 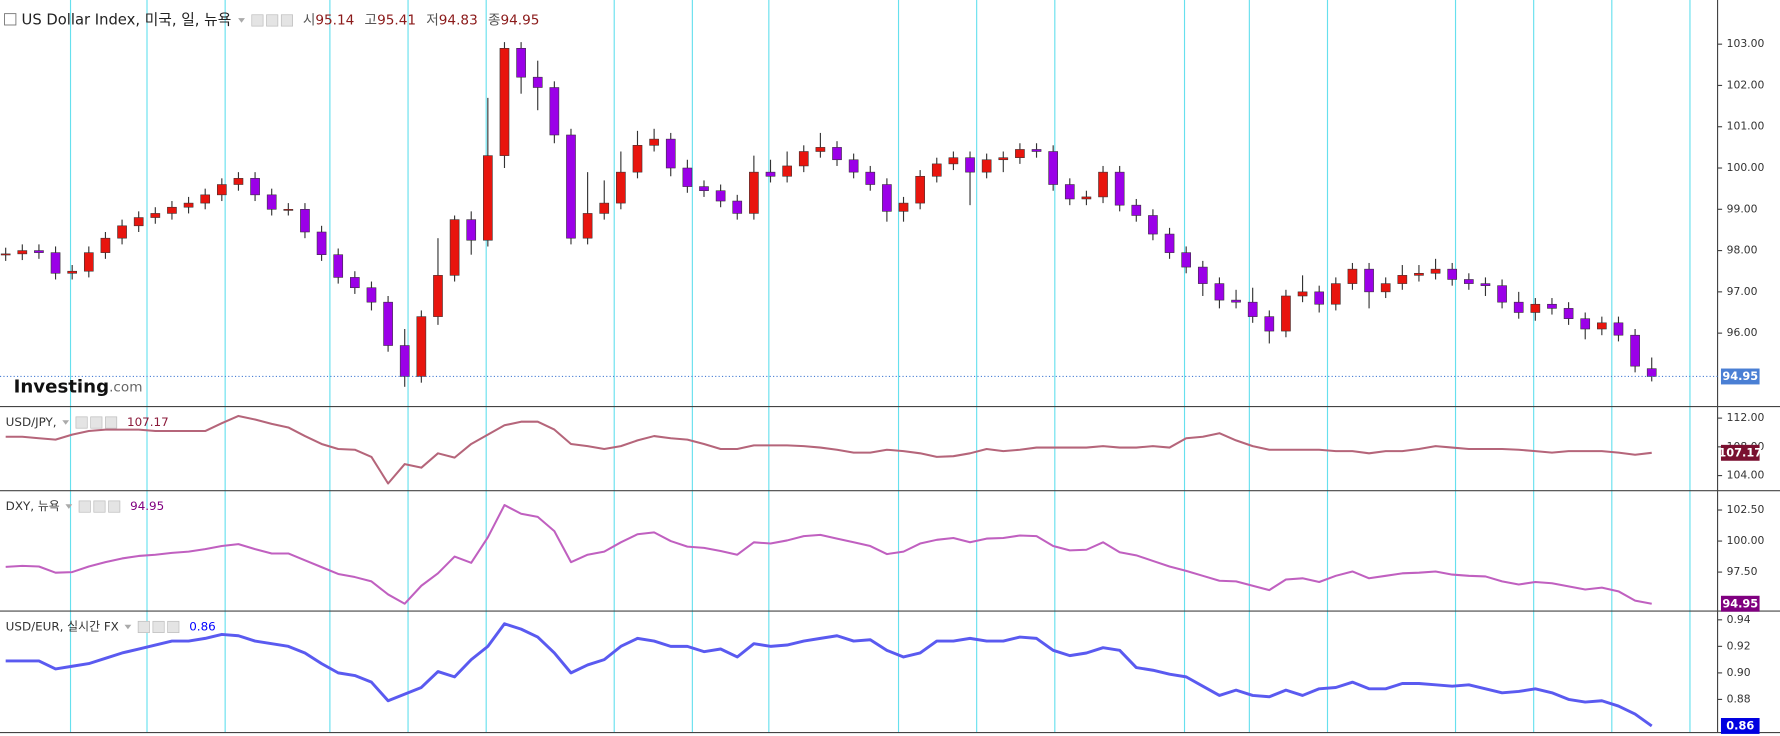 What do you see at coordinates (125, 387) in the screenshot?
I see `watermark-domain: .com` at bounding box center [125, 387].